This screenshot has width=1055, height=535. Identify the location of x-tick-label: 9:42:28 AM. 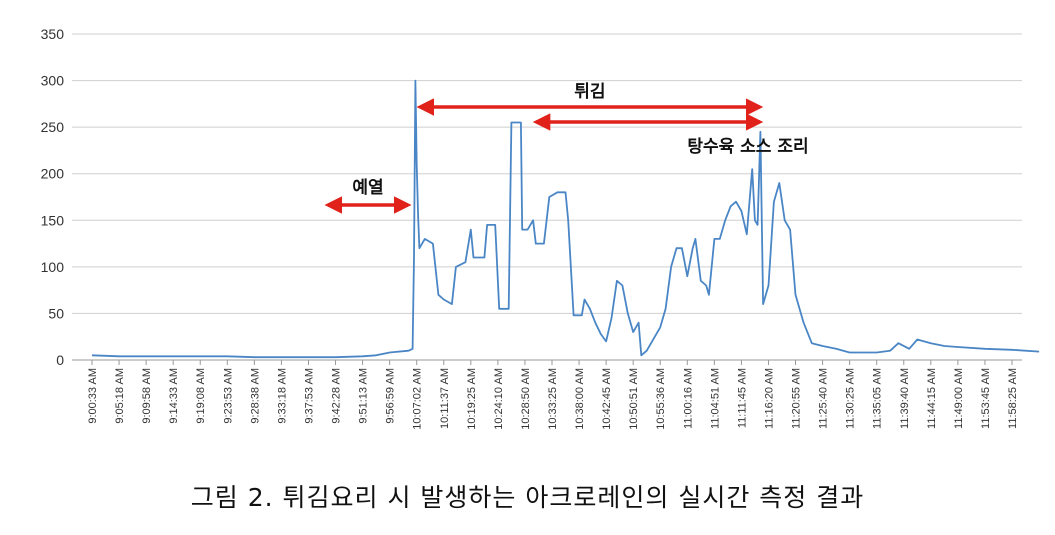
(337, 396).